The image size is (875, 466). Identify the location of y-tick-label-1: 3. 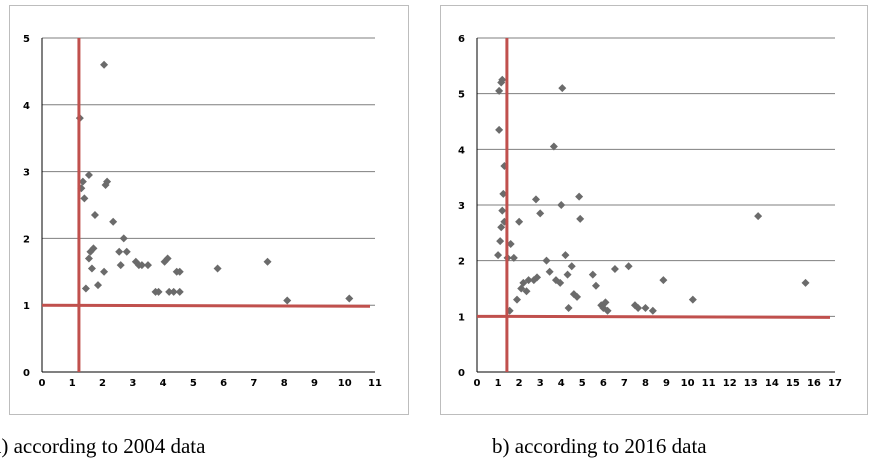
(461, 206).